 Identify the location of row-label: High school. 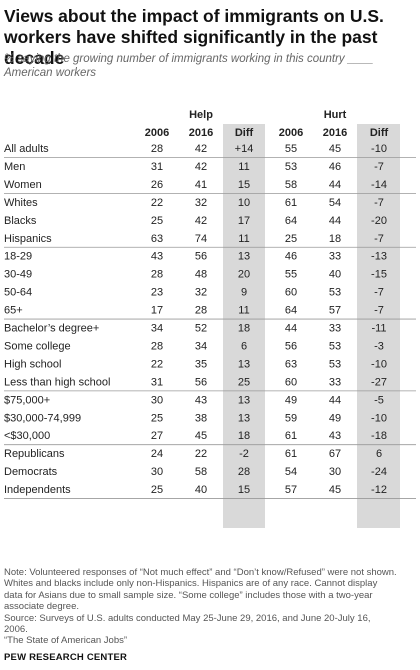
(32, 364).